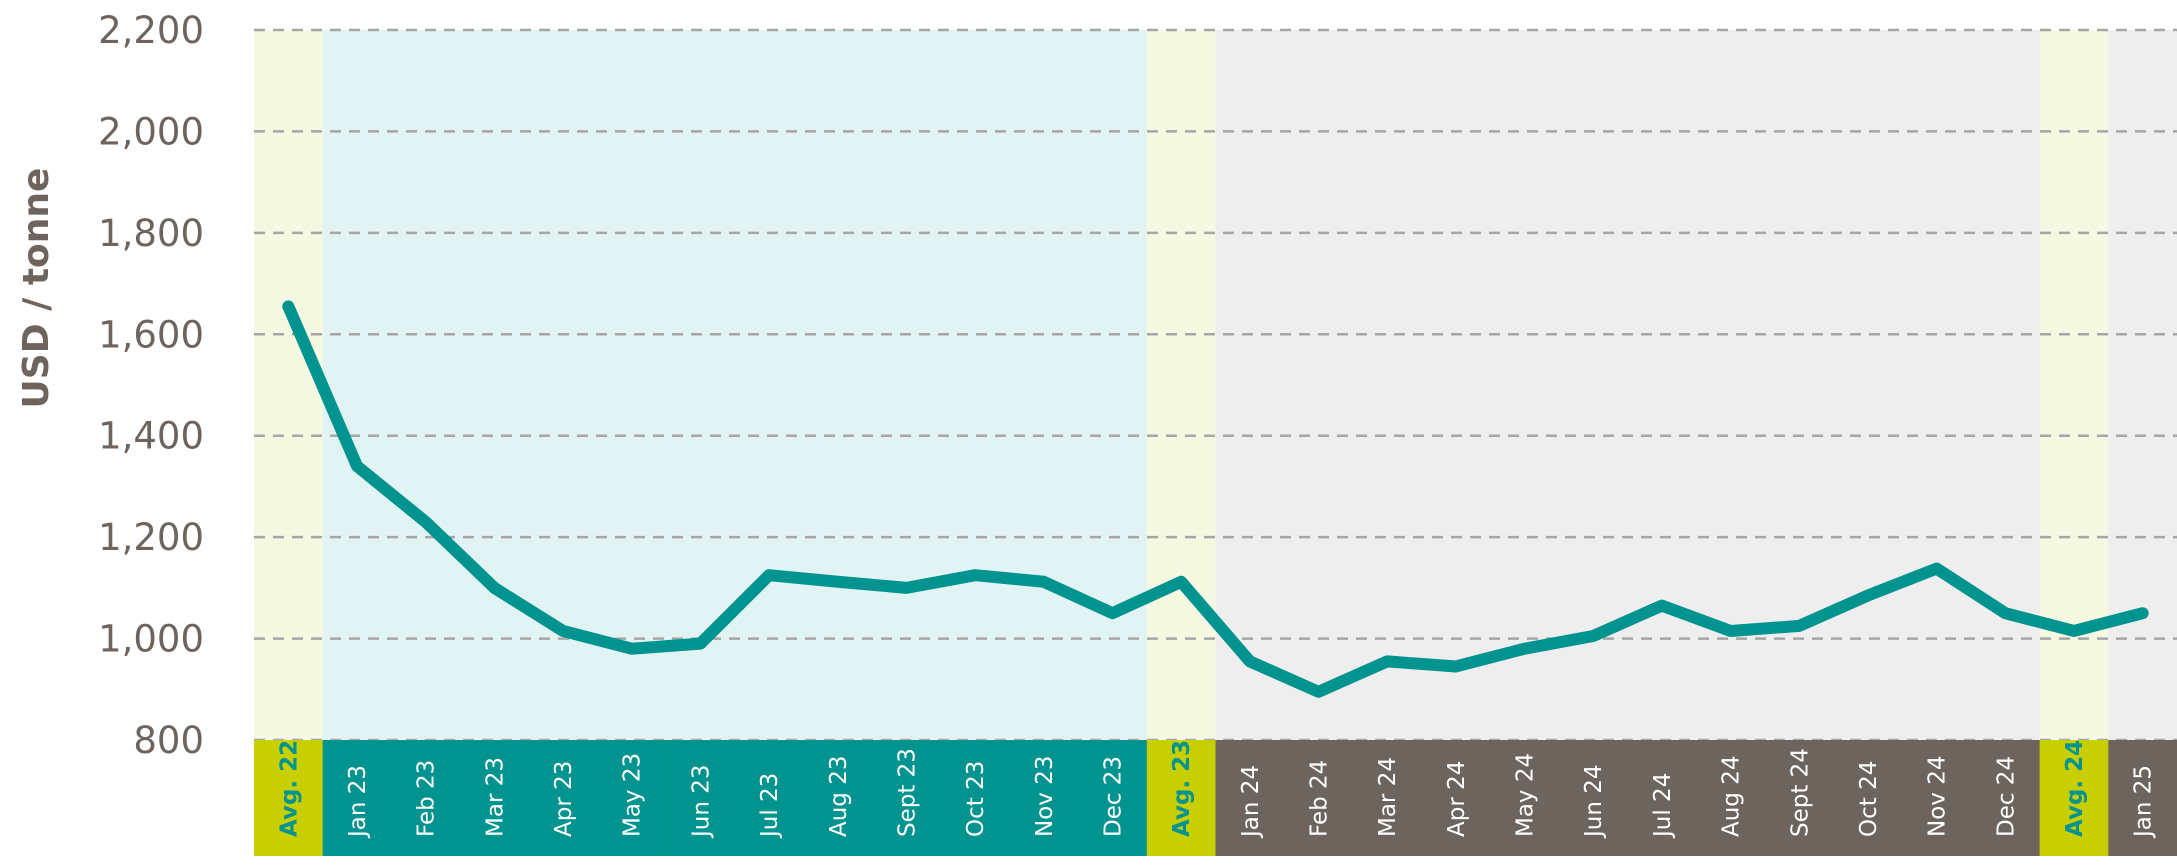 This screenshot has width=2177, height=868. I want to click on y-tick-label: 2,200, so click(151, 30).